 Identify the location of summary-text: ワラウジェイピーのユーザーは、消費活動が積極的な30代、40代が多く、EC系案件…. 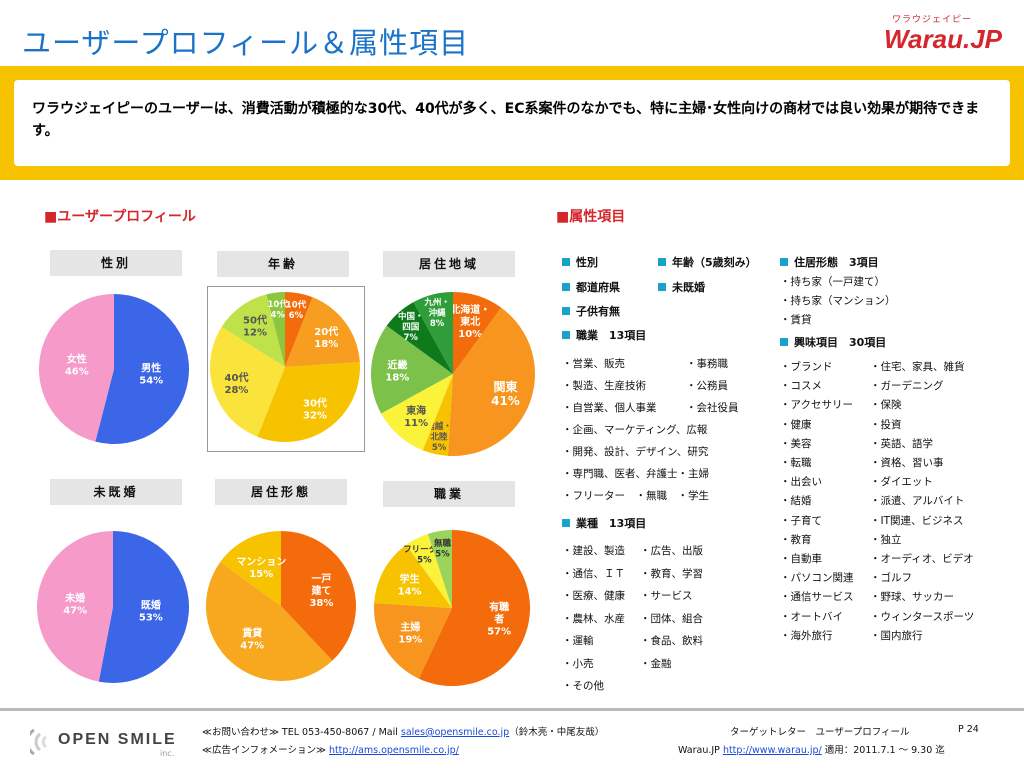
(512, 123).